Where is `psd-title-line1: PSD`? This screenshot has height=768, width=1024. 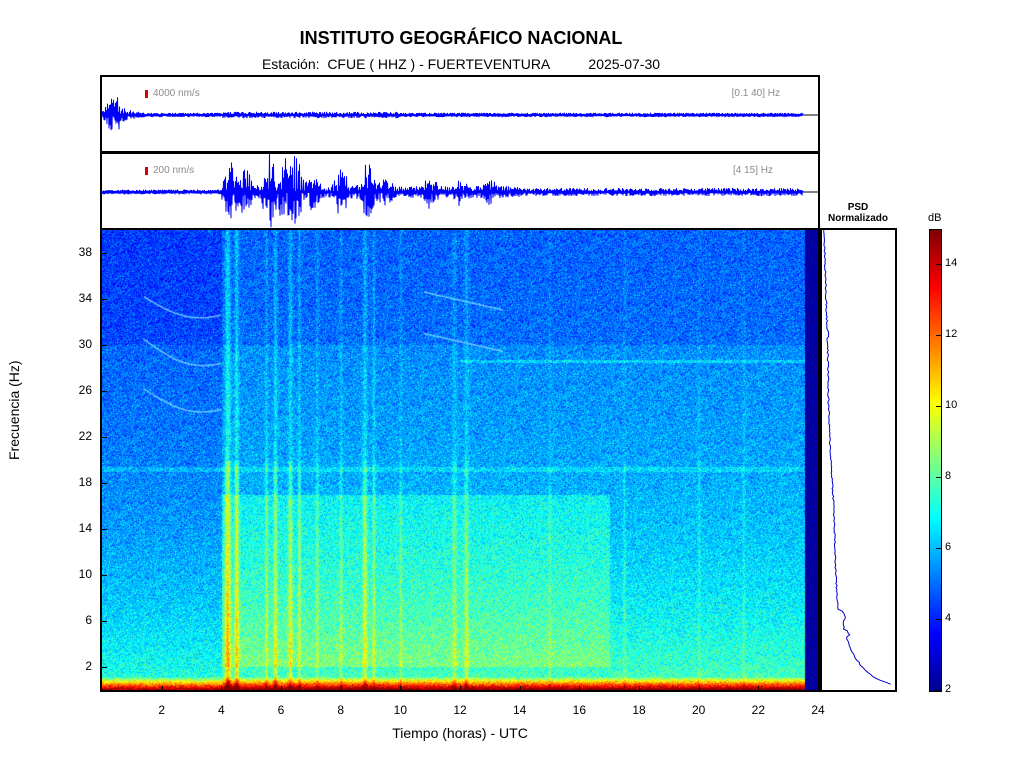 psd-title-line1: PSD is located at coordinates (858, 207).